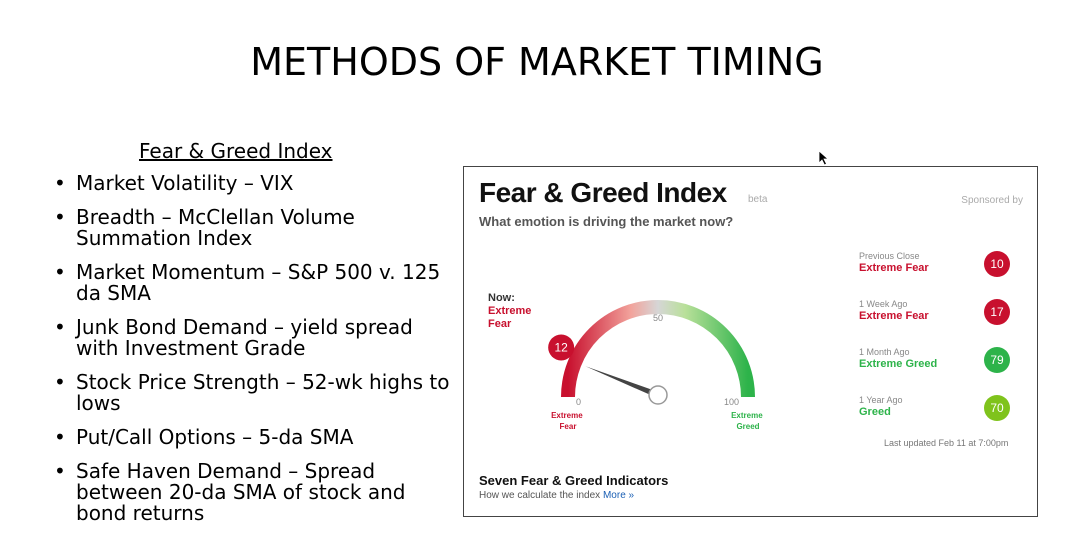 The height and width of the screenshot is (546, 1074). I want to click on gauge-hub, so click(658, 395).